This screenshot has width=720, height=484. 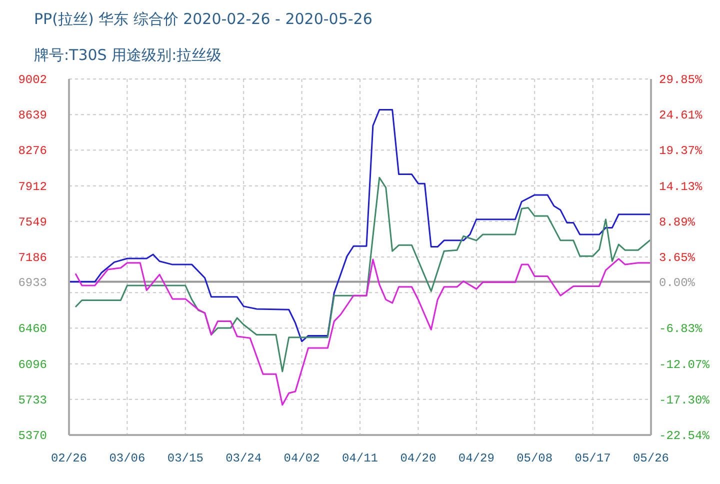 What do you see at coordinates (681, 187) in the screenshot?
I see `y2-tick-label: 14.13%` at bounding box center [681, 187].